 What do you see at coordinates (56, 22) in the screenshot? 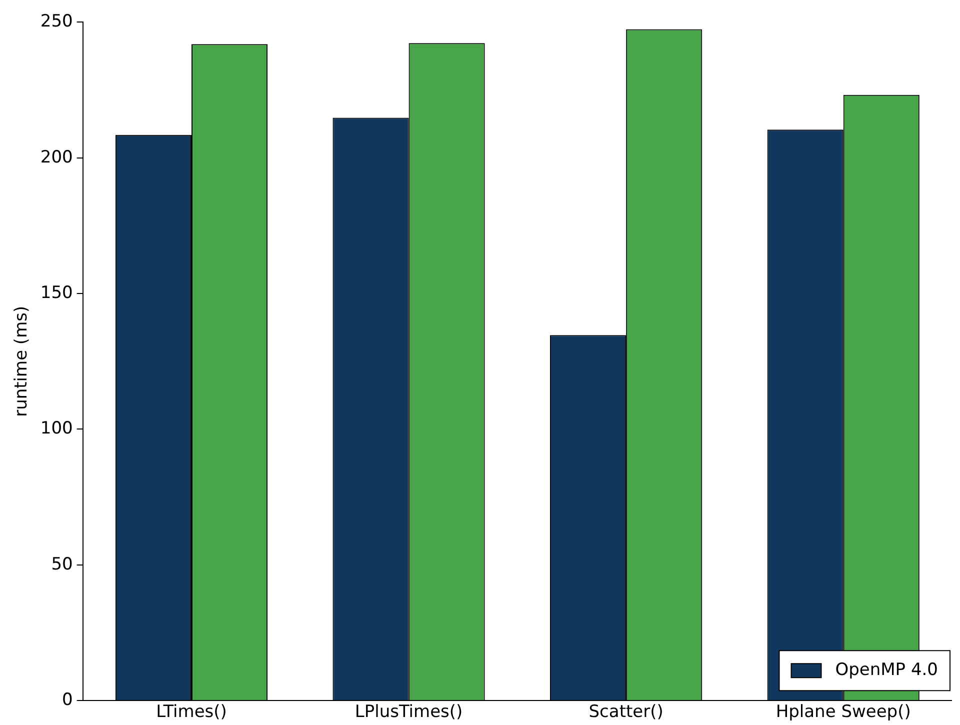
I see `y-tick-label: 250` at bounding box center [56, 22].